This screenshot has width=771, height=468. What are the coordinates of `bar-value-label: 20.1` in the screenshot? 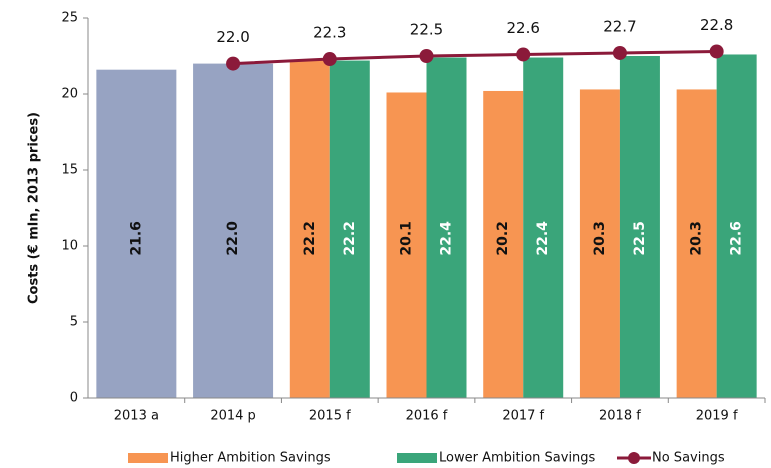 It's located at (407, 238).